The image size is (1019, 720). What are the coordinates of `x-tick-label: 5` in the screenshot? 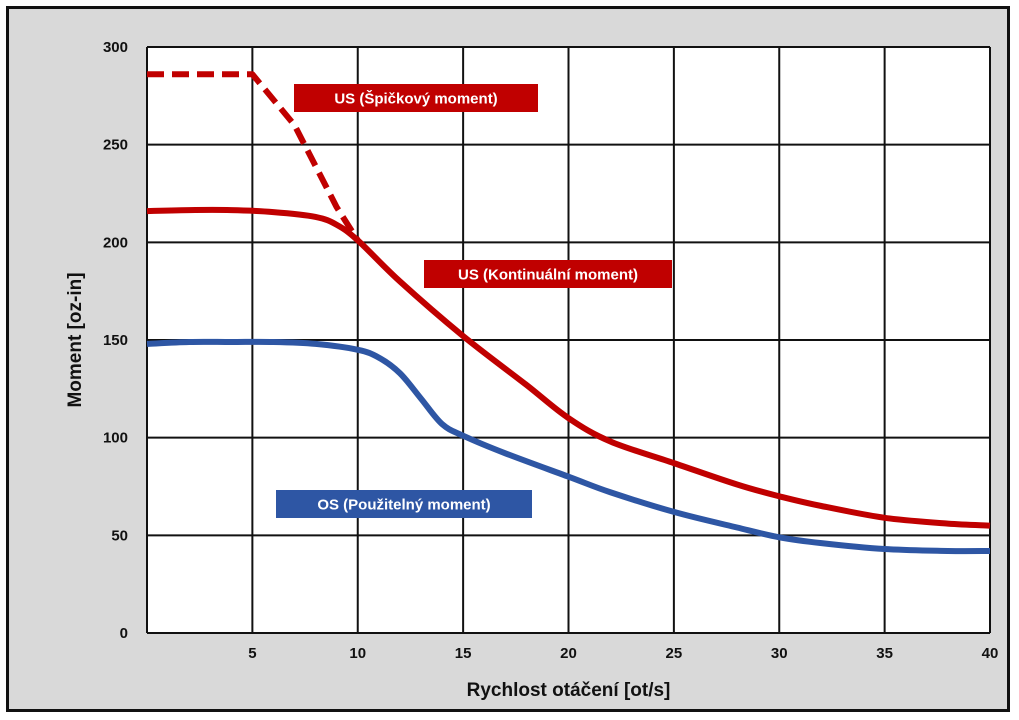 It's located at (252, 653).